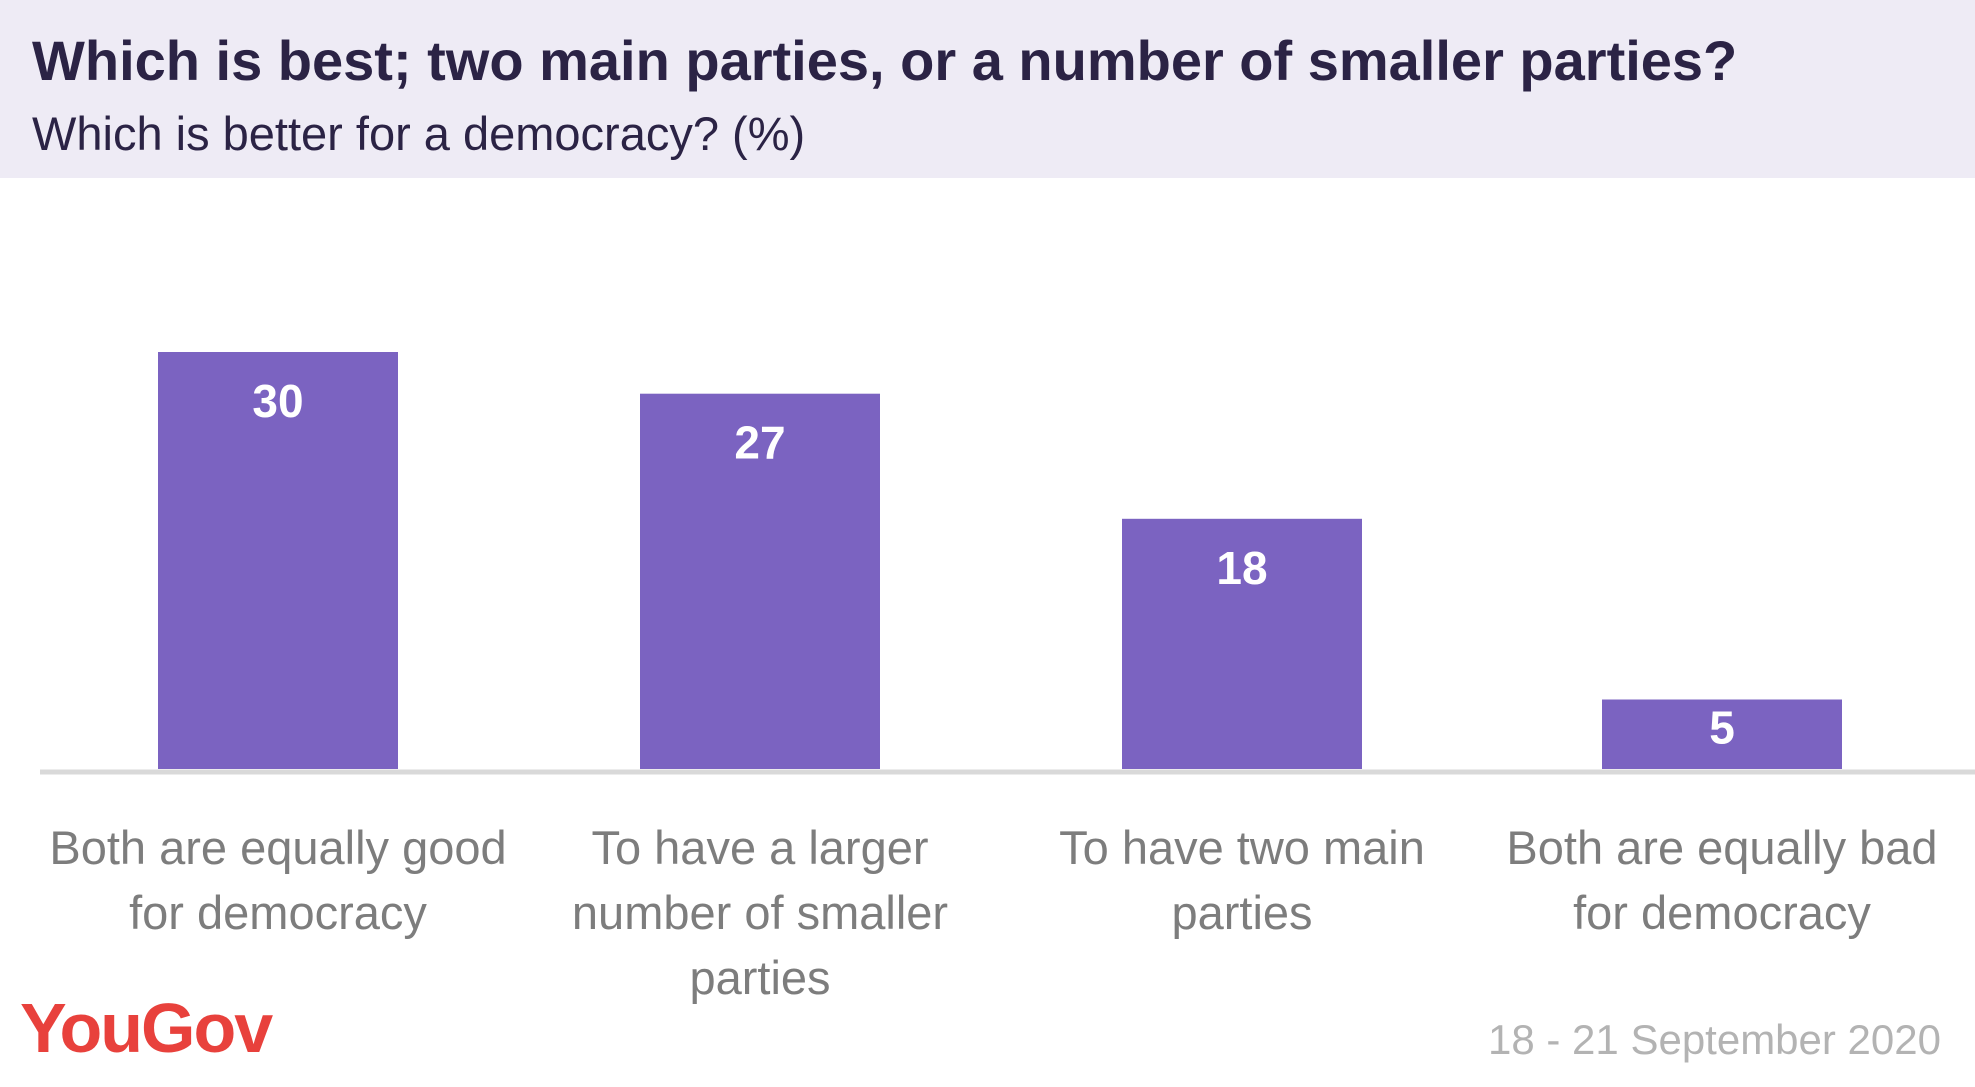  What do you see at coordinates (1722, 880) in the screenshot?
I see `category-label-4: Both are equally bad for democracy` at bounding box center [1722, 880].